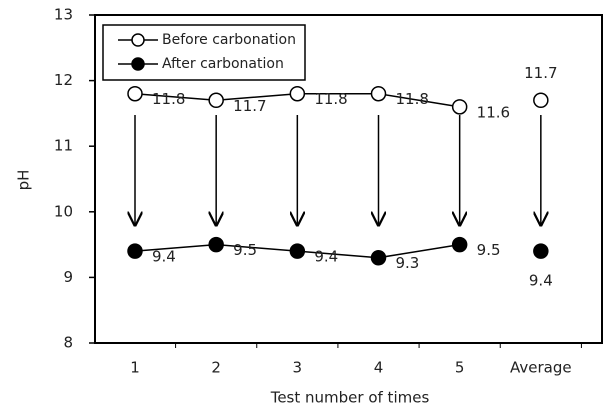 The height and width of the screenshot is (410, 608). What do you see at coordinates (541, 368) in the screenshot?
I see `x-tick-label: Average` at bounding box center [541, 368].